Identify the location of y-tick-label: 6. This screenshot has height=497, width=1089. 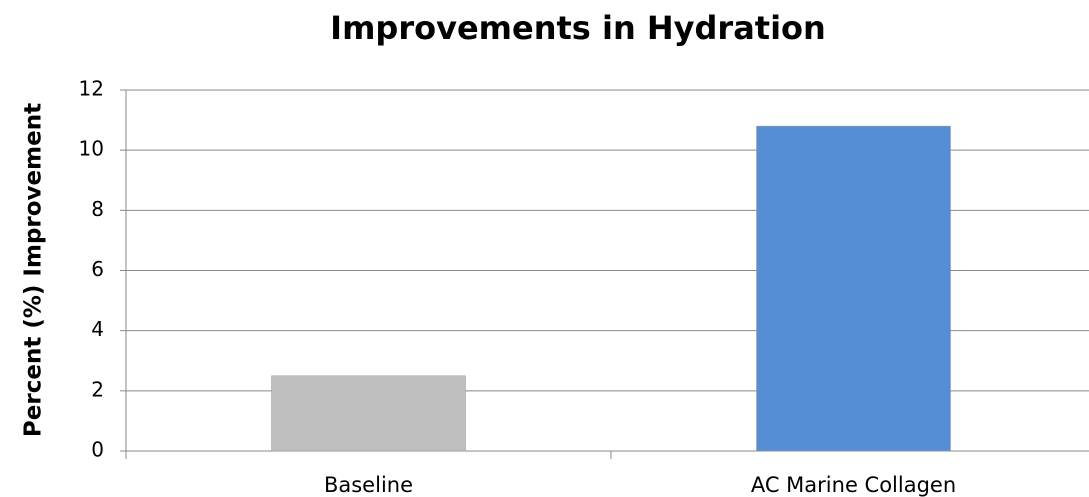
(97, 269).